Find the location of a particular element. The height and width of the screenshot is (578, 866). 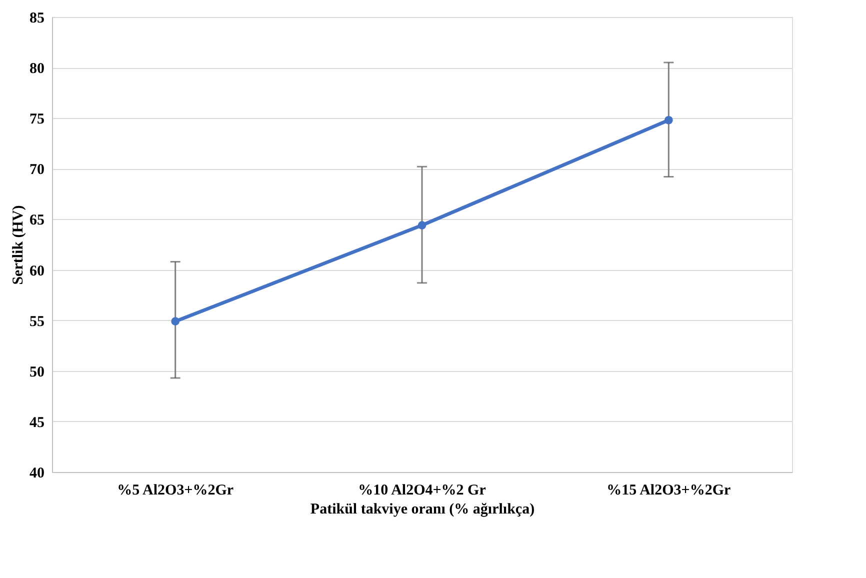

x-tick-label: %5 Al2O3+%2Gr is located at coordinates (175, 490).